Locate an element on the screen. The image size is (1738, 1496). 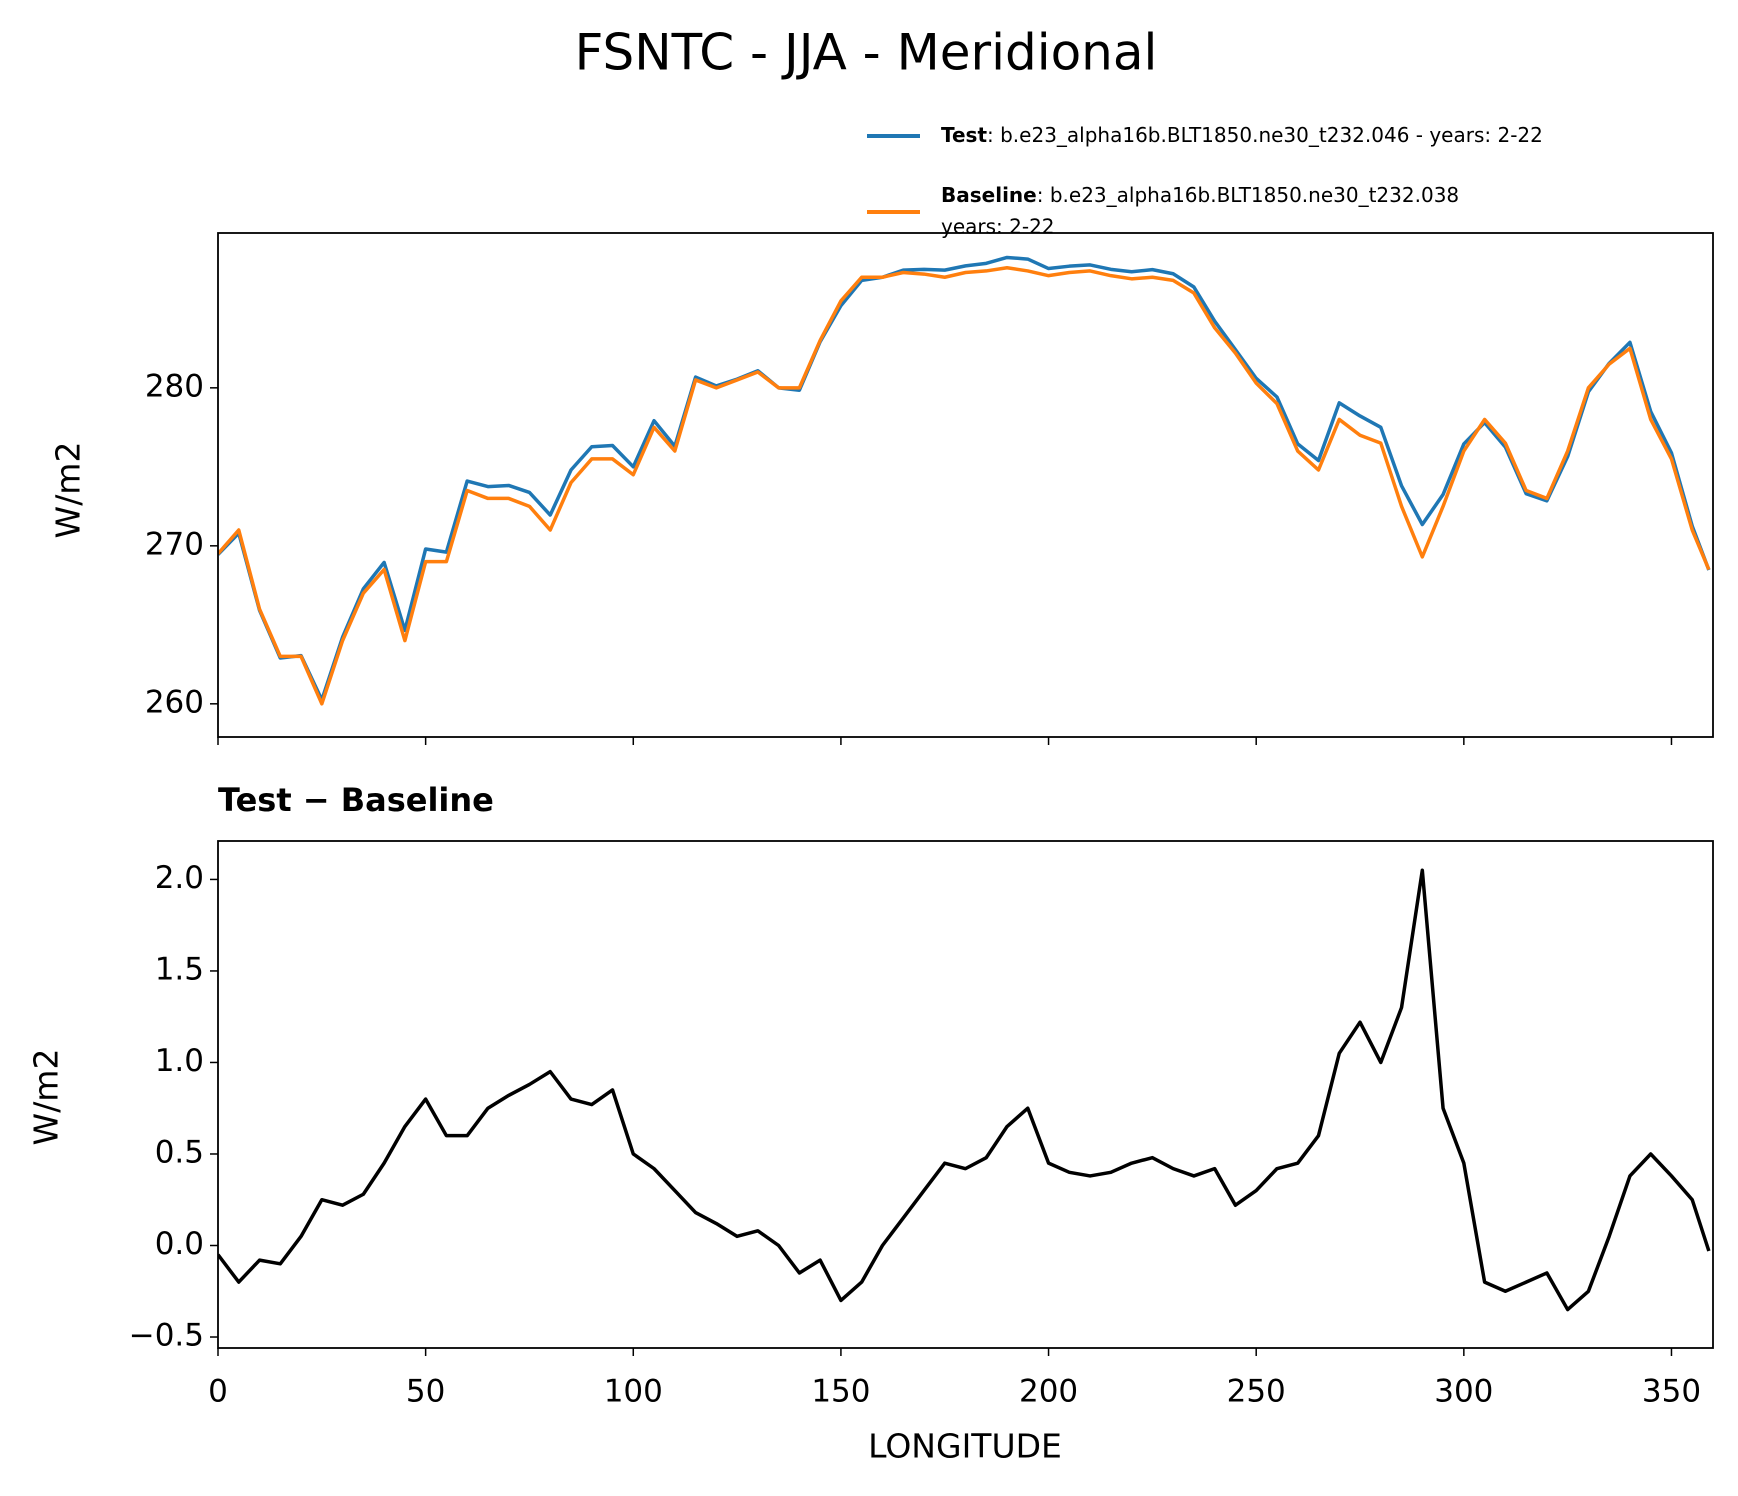
chart-title: FSNTC - JJA - Meridional is located at coordinates (866, 53).